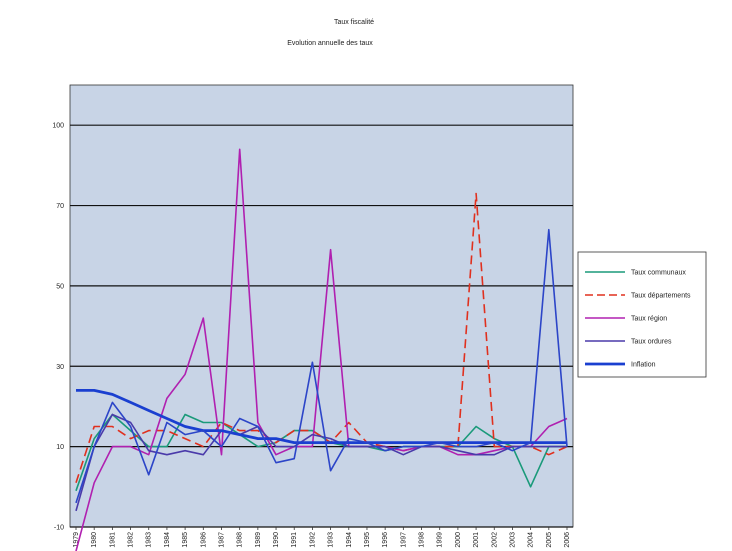  Describe the element at coordinates (549, 540) in the screenshot. I see `x-tick-label: 2005` at that location.